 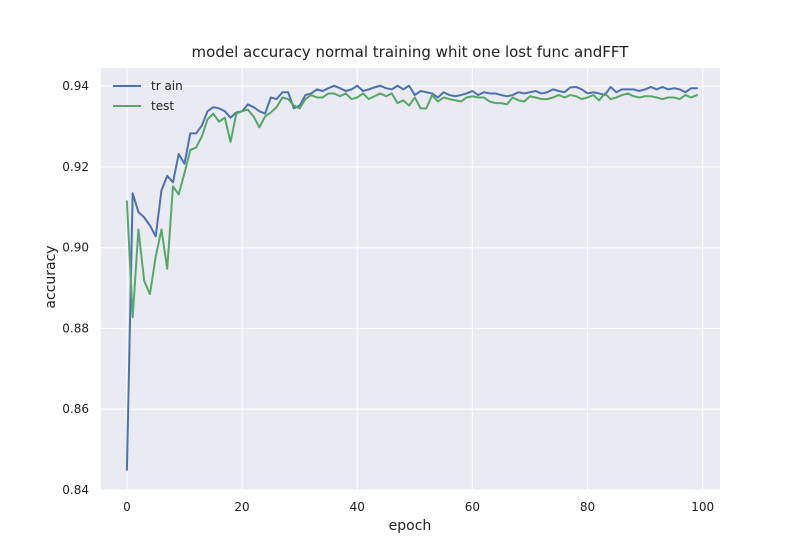 What do you see at coordinates (75, 409) in the screenshot?
I see `y-tick-label: 0.86` at bounding box center [75, 409].